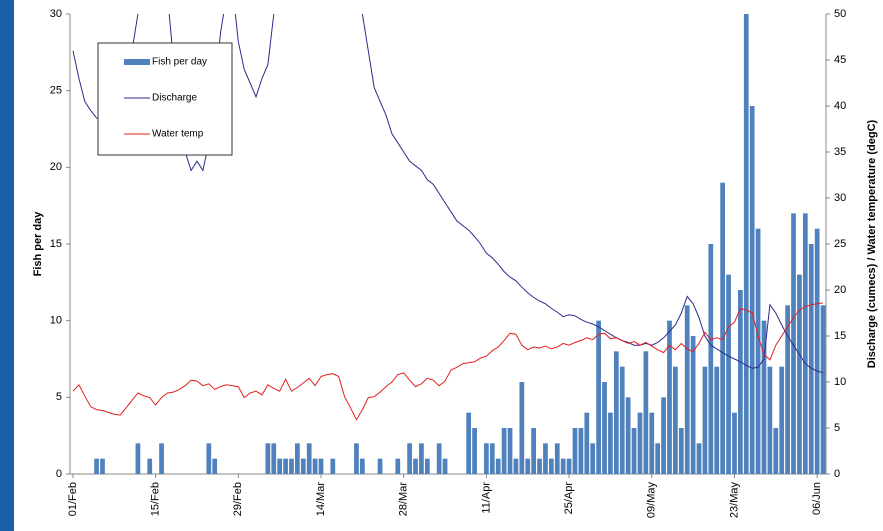 This screenshot has height=531, width=883. Describe the element at coordinates (840, 14) in the screenshot. I see `y2-tick-label: 50` at that location.